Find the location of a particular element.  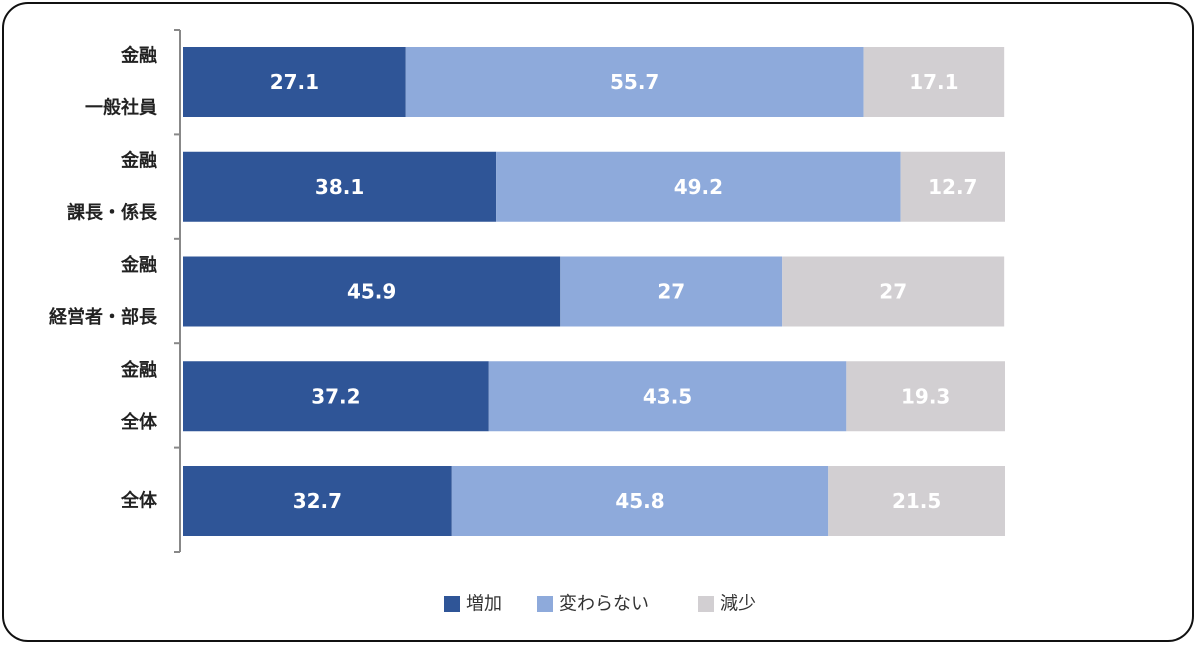

category-label: 課長・係長 is located at coordinates (112, 212).